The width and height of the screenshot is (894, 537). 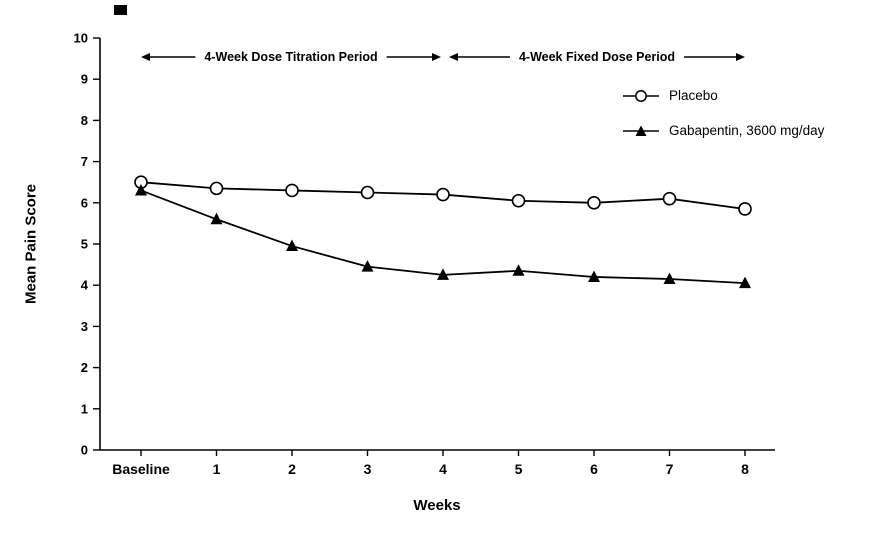 What do you see at coordinates (597, 57) in the screenshot?
I see `annotation-label: 4-Week Fixed Dose Period` at bounding box center [597, 57].